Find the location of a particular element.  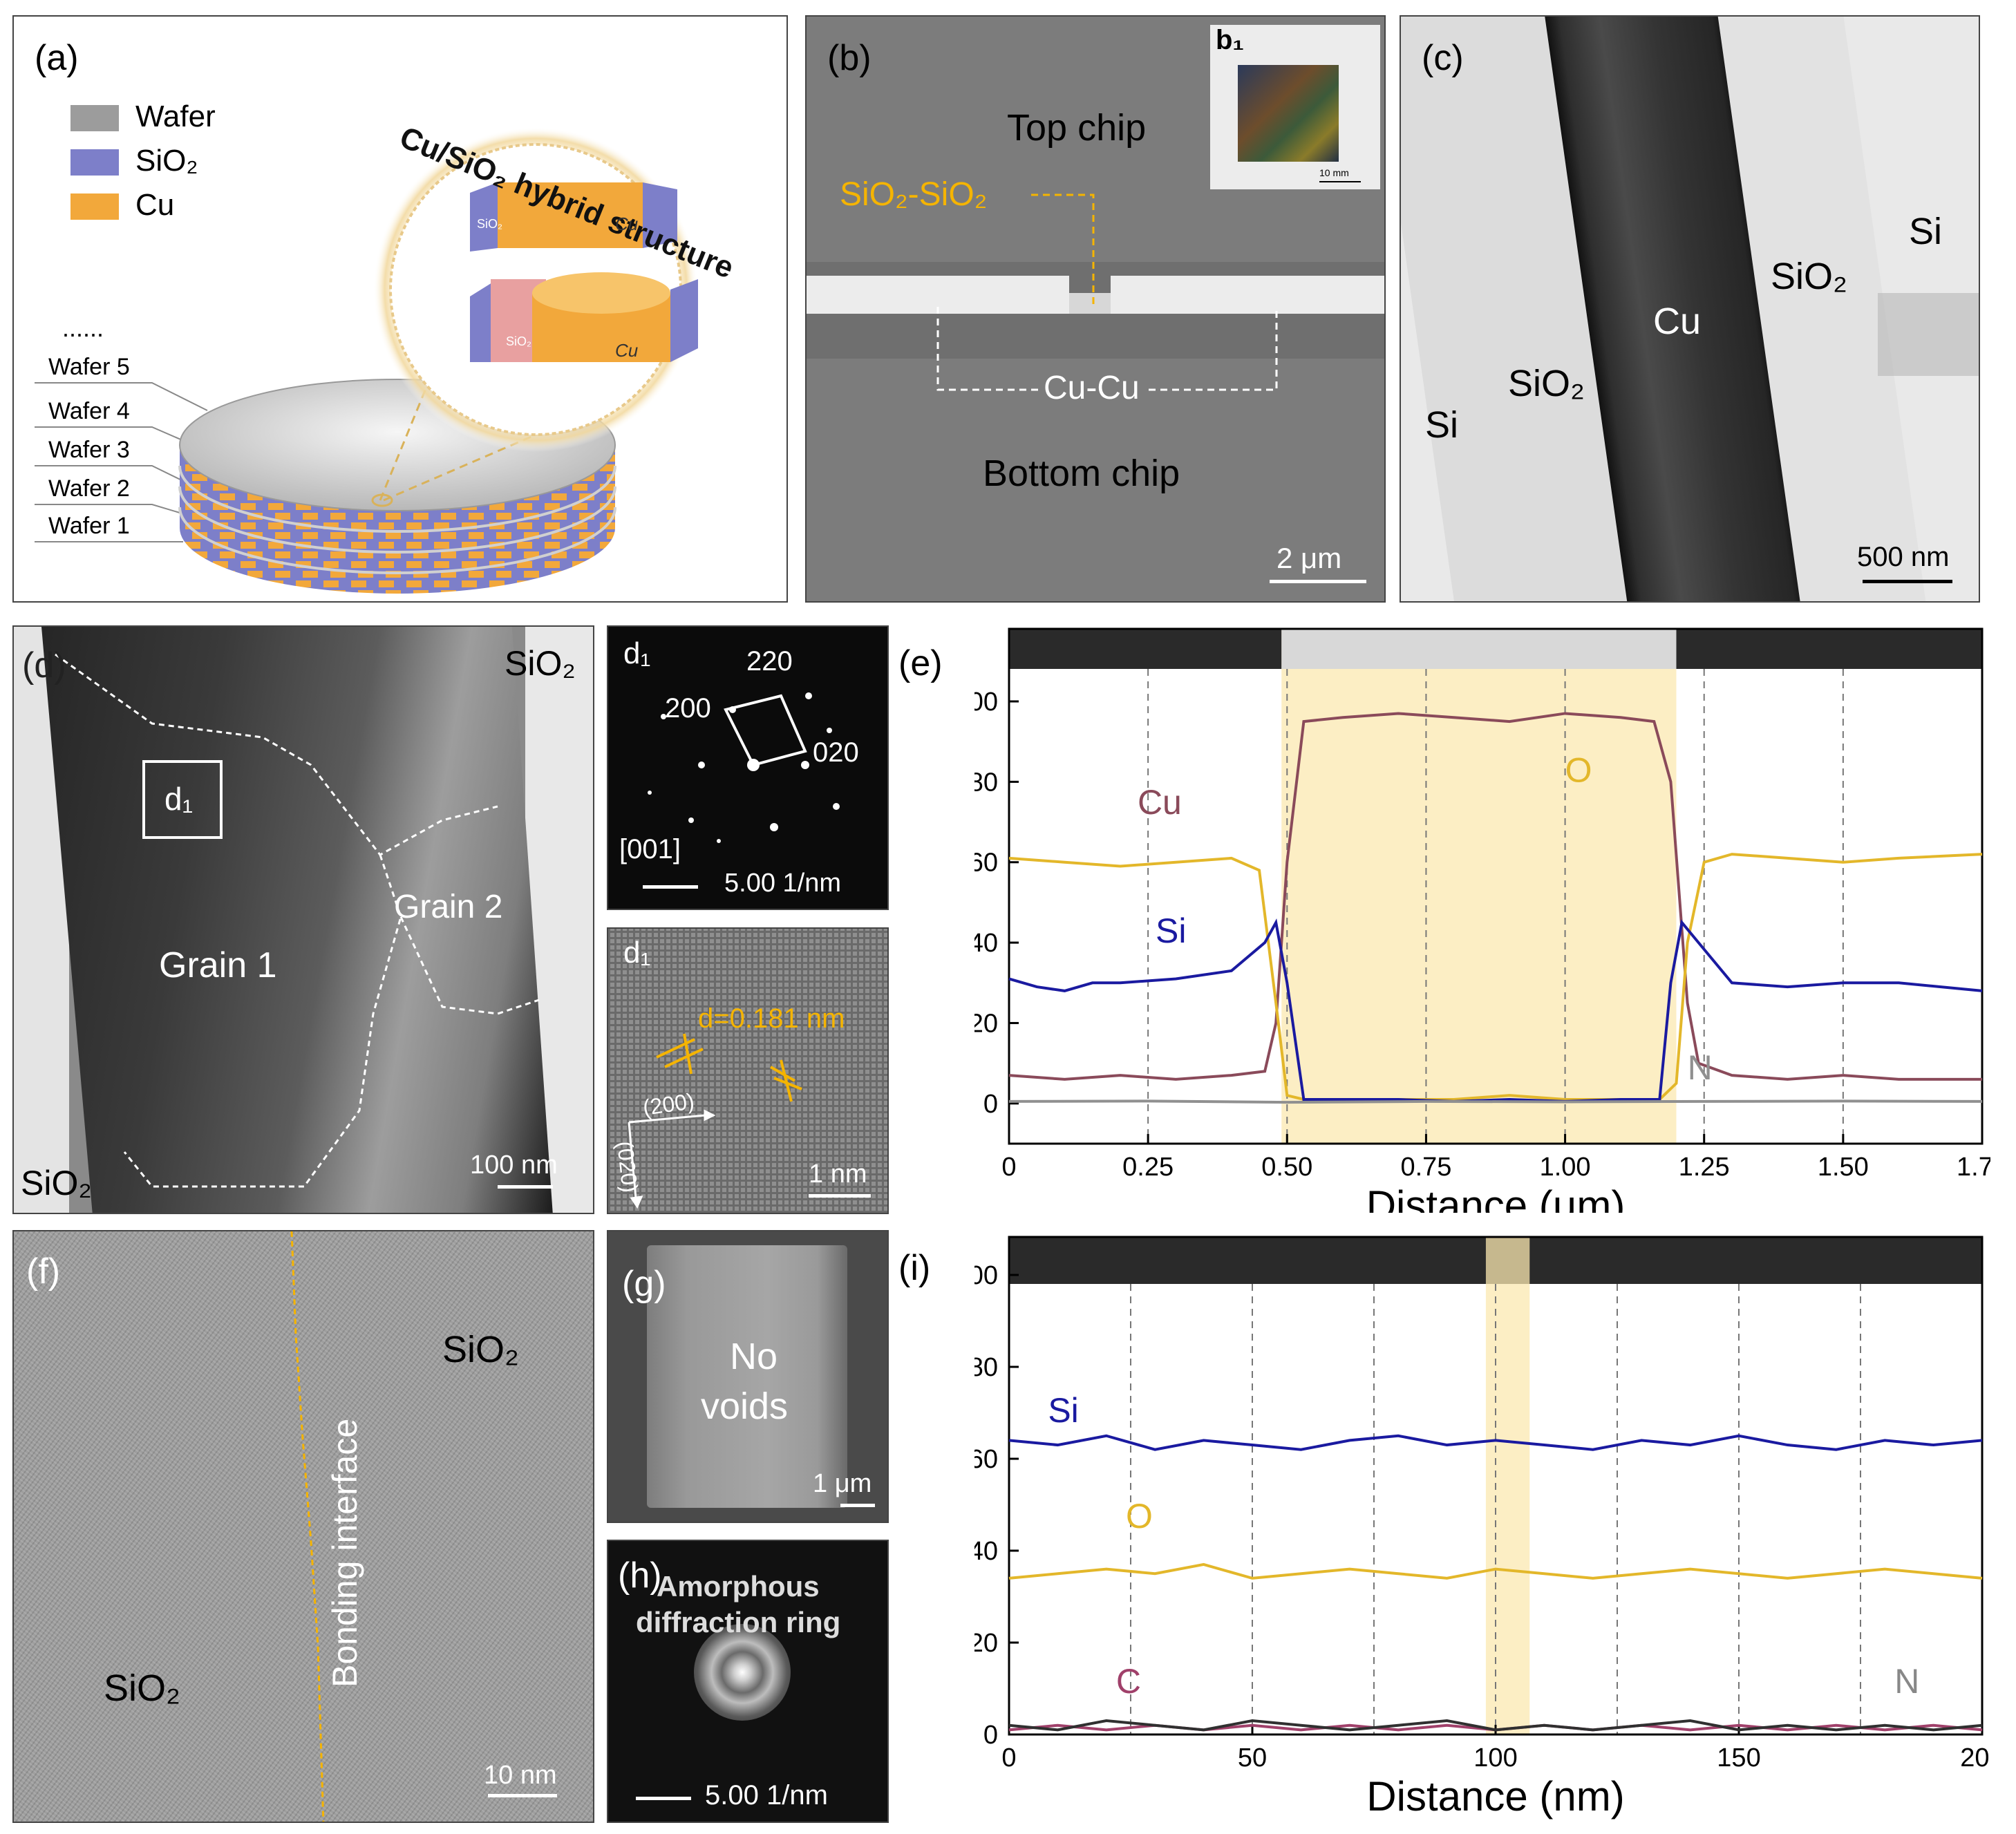

top-chip-label: Top chip is located at coordinates (1077, 128).